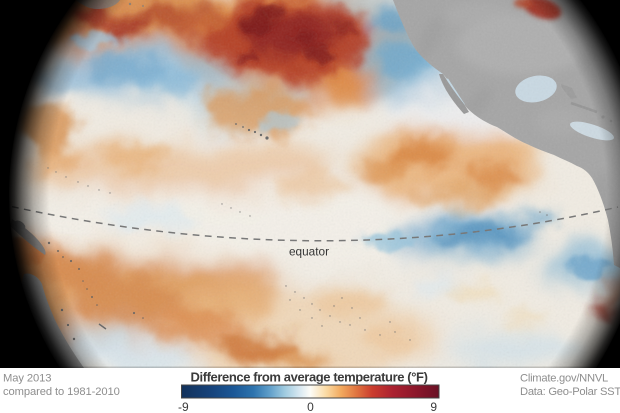 The image size is (620, 413). What do you see at coordinates (433, 406) in the screenshot?
I see `svg-text: 9` at bounding box center [433, 406].